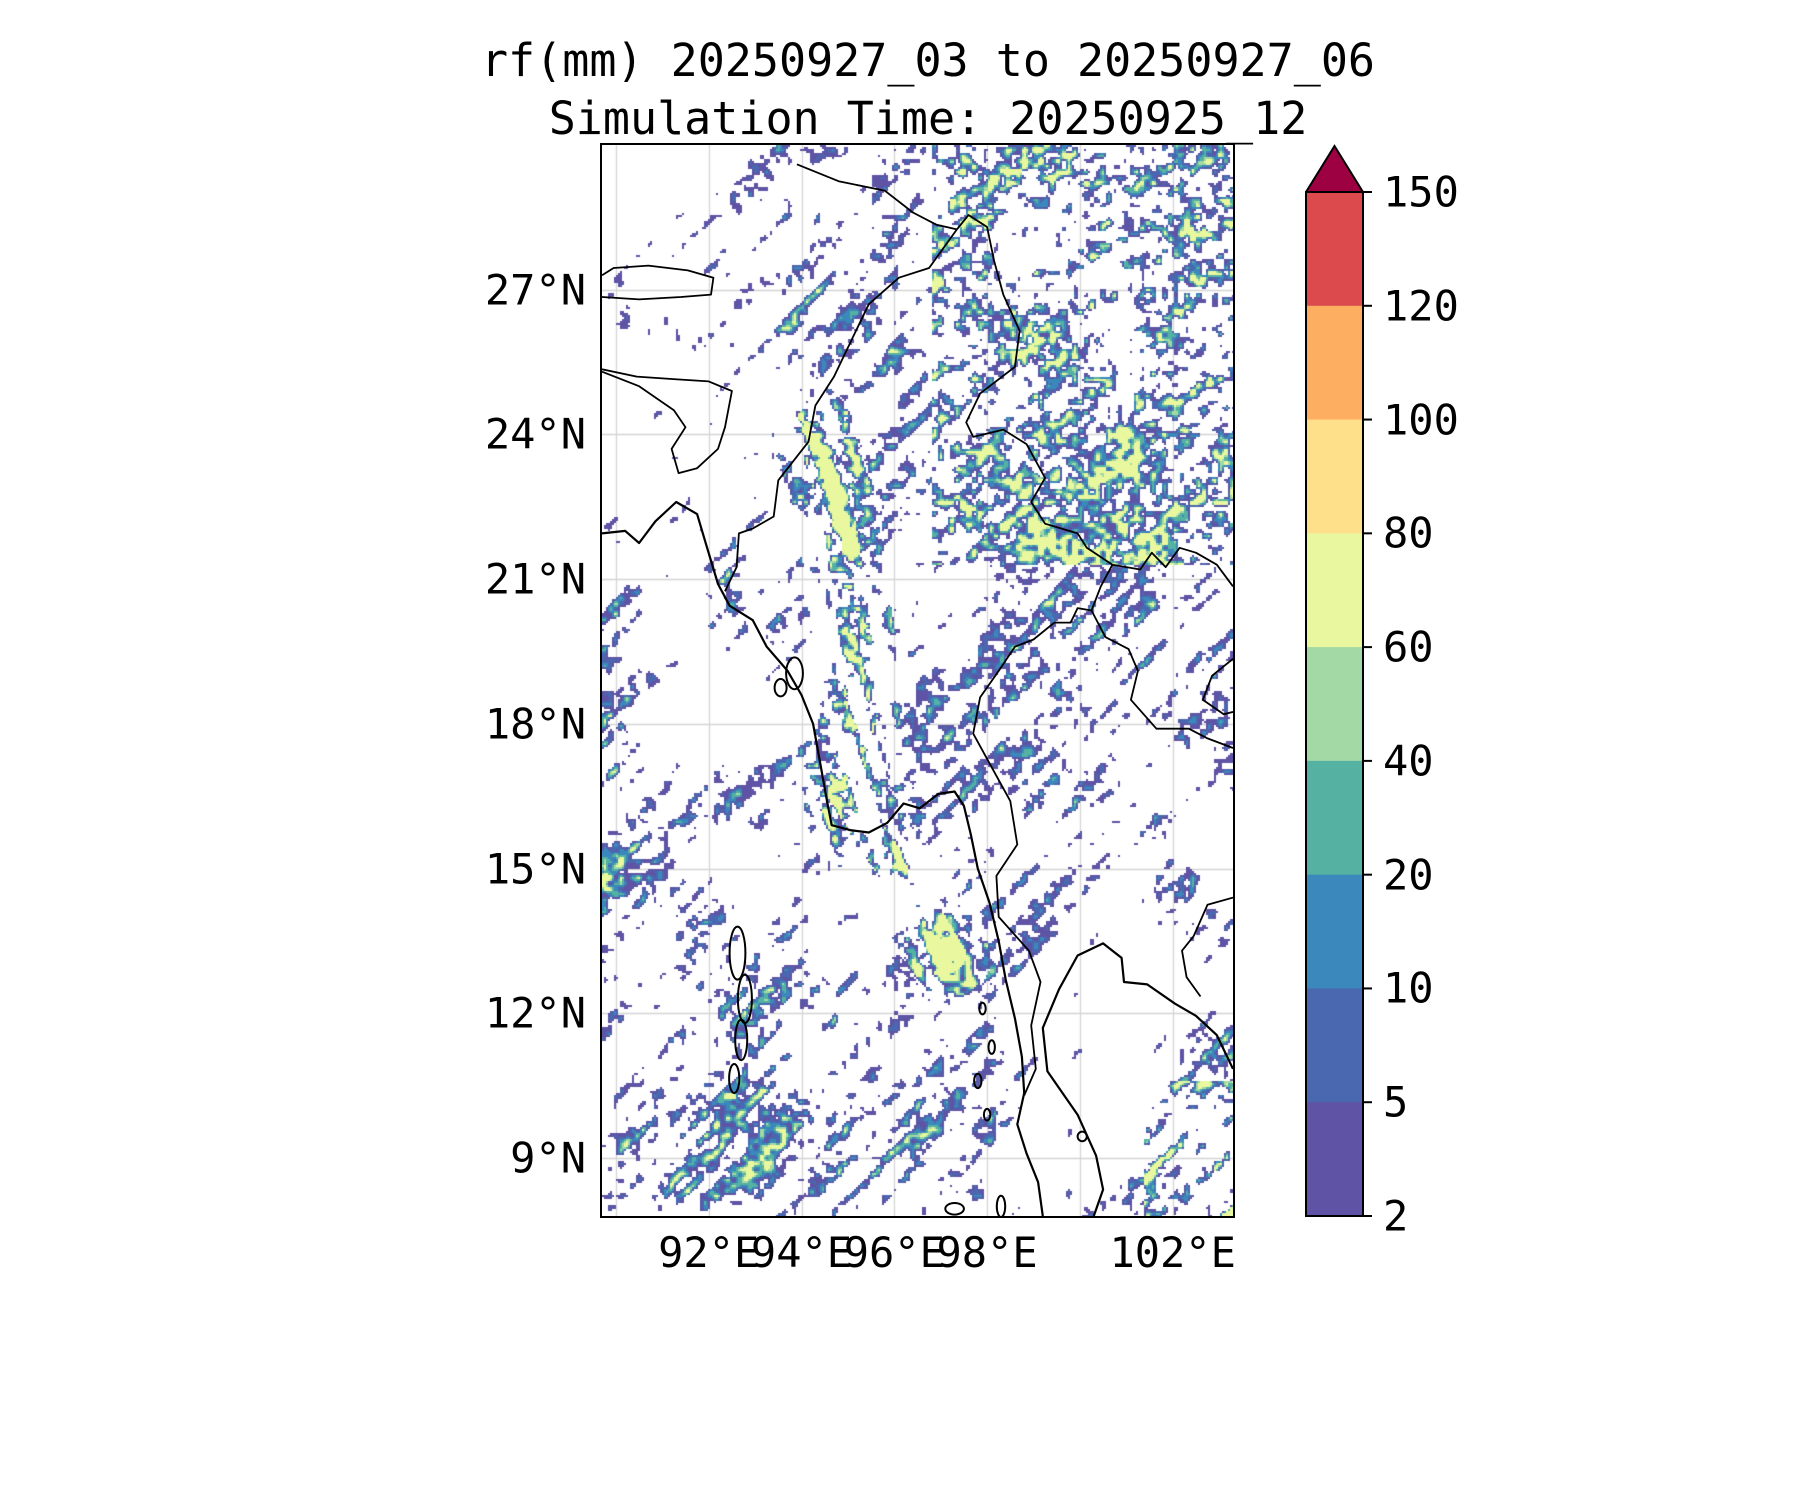 Image resolution: width=1800 pixels, height=1500 pixels. I want to click on y-tick-label: 27°N, so click(535, 290).